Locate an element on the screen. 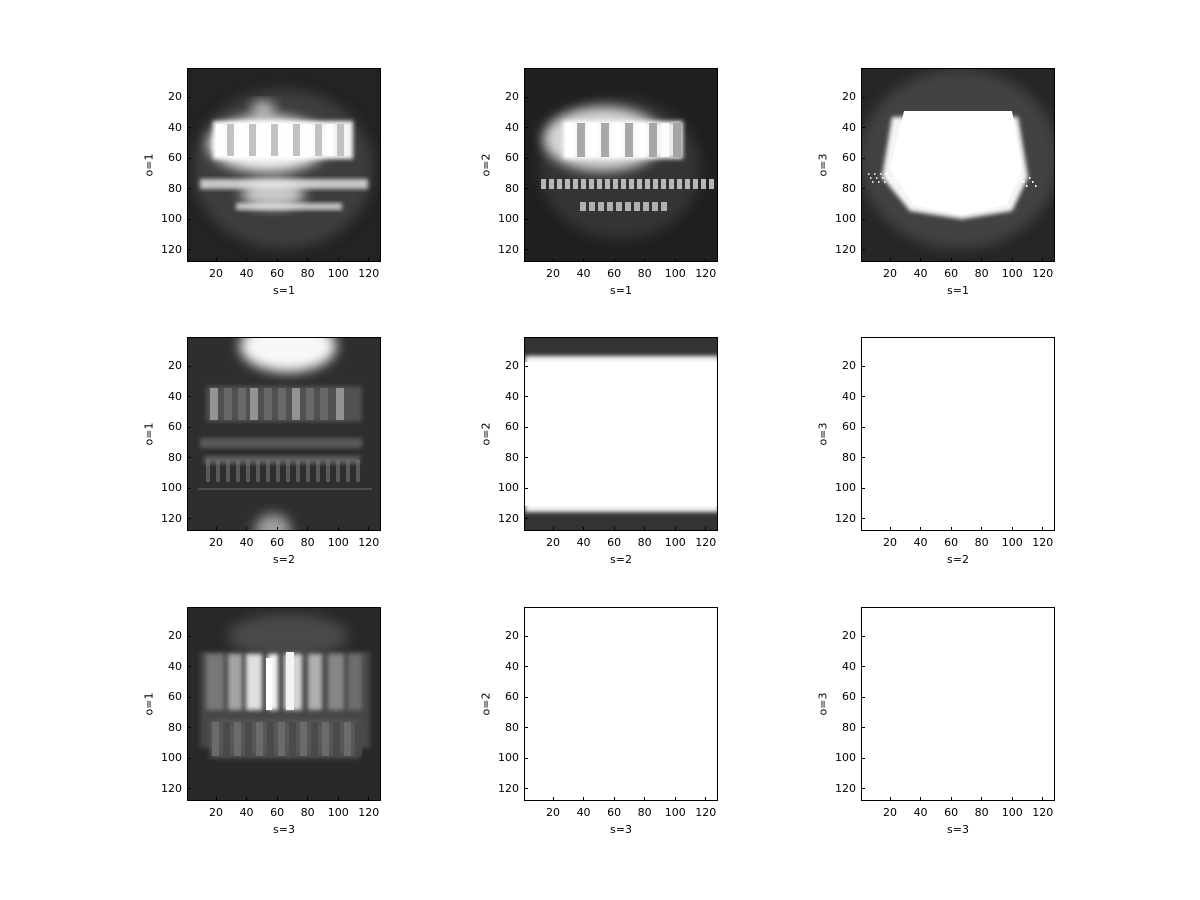 The width and height of the screenshot is (1200, 900). x-axis-label: s=2 is located at coordinates (284, 559).